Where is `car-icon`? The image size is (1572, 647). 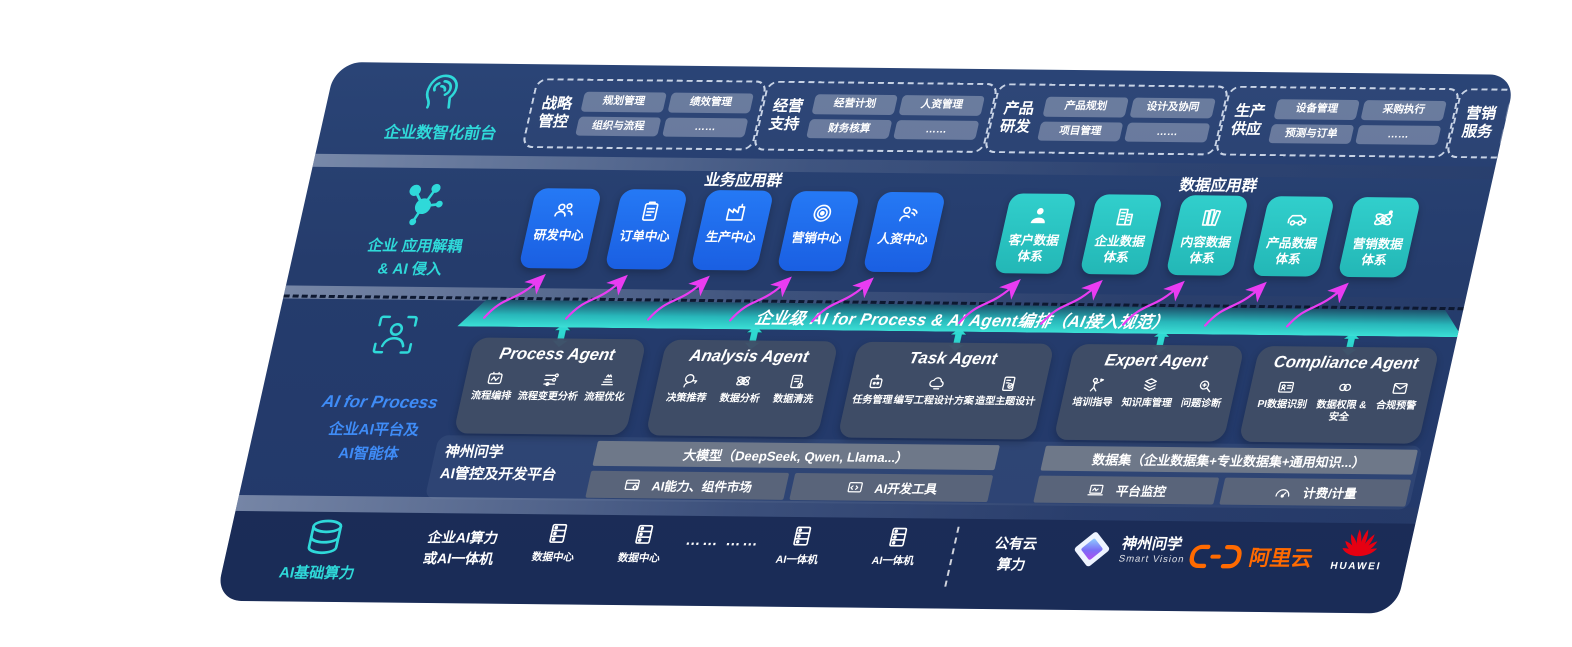 car-icon is located at coordinates (1297, 220).